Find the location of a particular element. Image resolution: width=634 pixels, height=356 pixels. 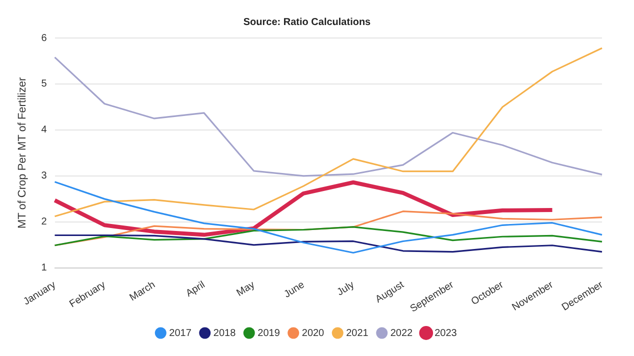

x-tick-label: April is located at coordinates (196, 290).